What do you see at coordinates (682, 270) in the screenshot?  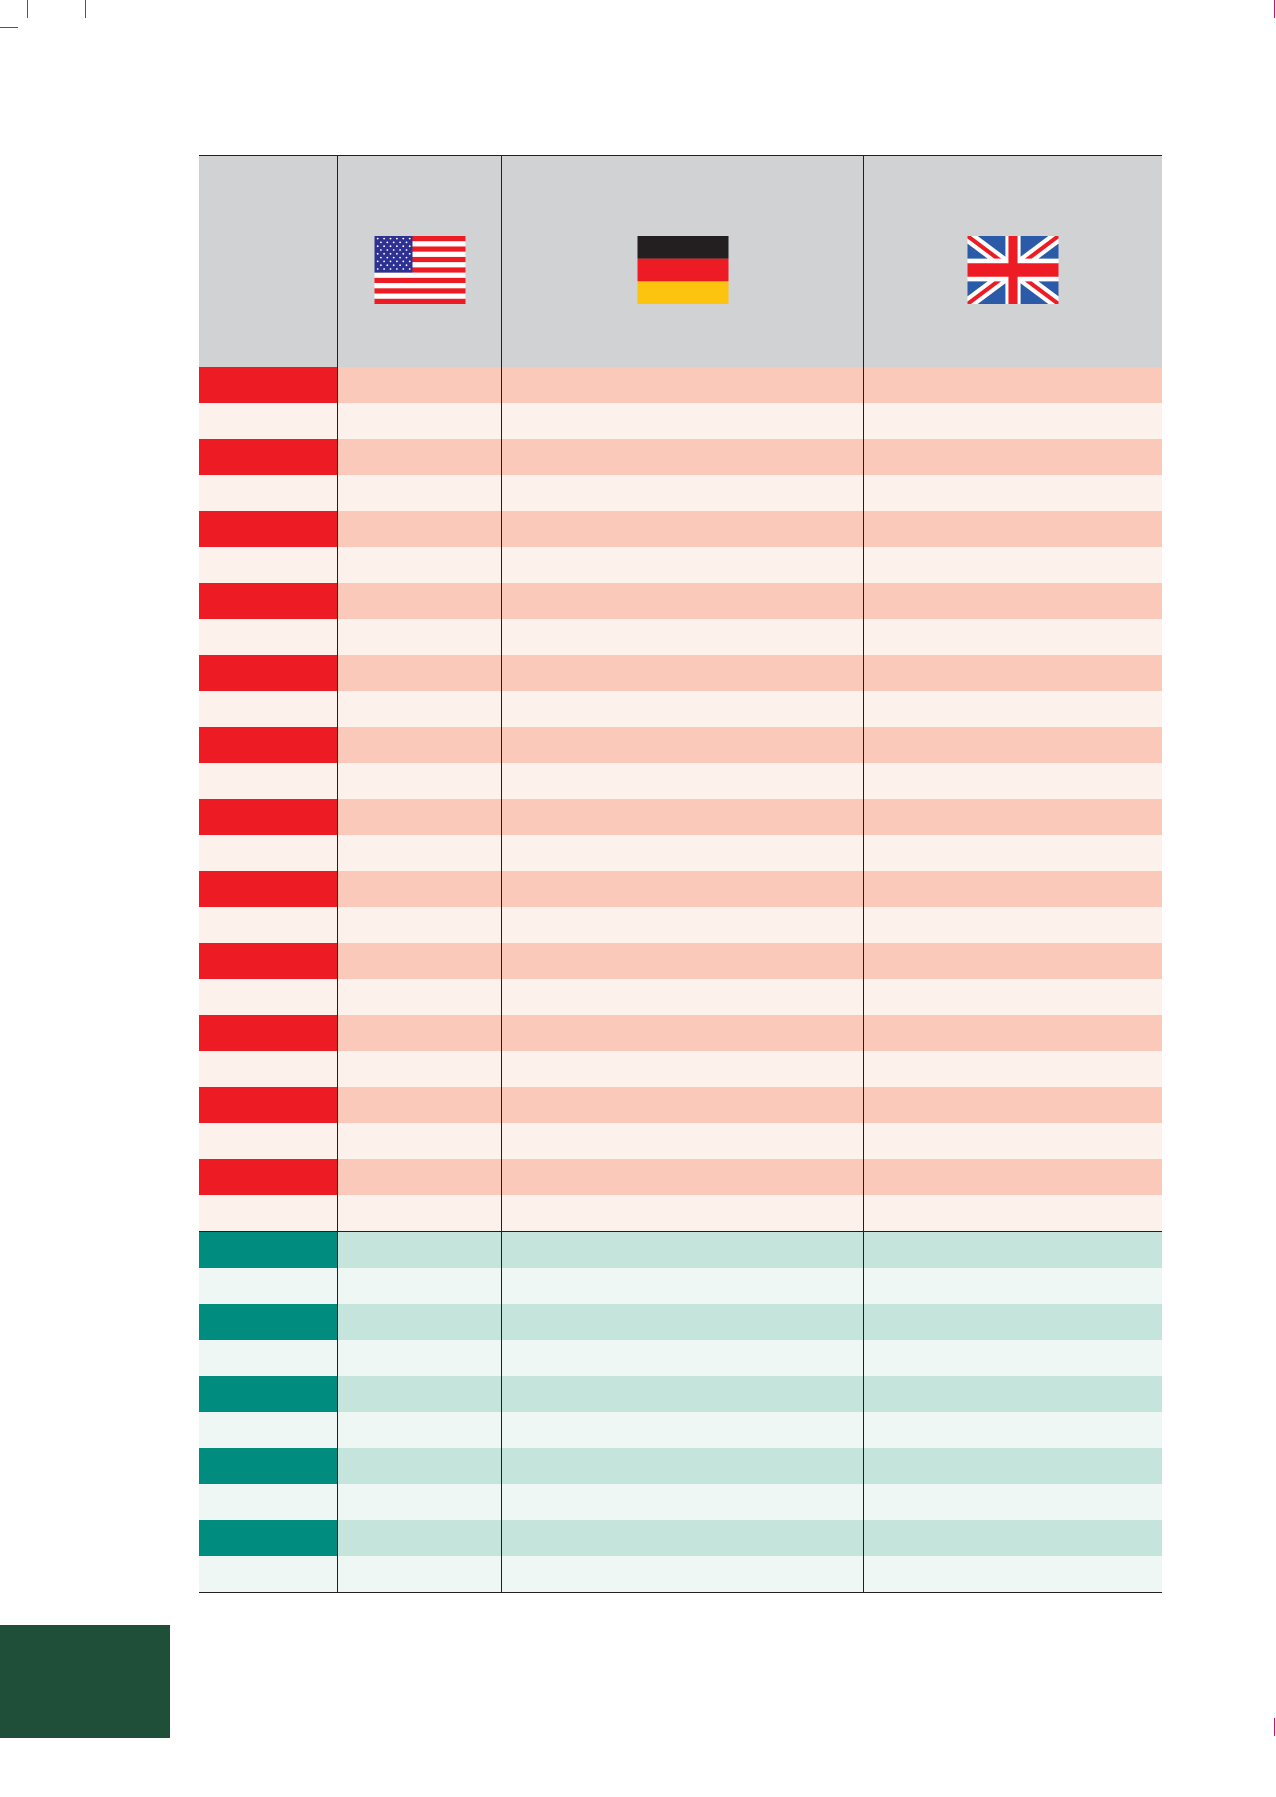 I see `germany-flag-icon` at bounding box center [682, 270].